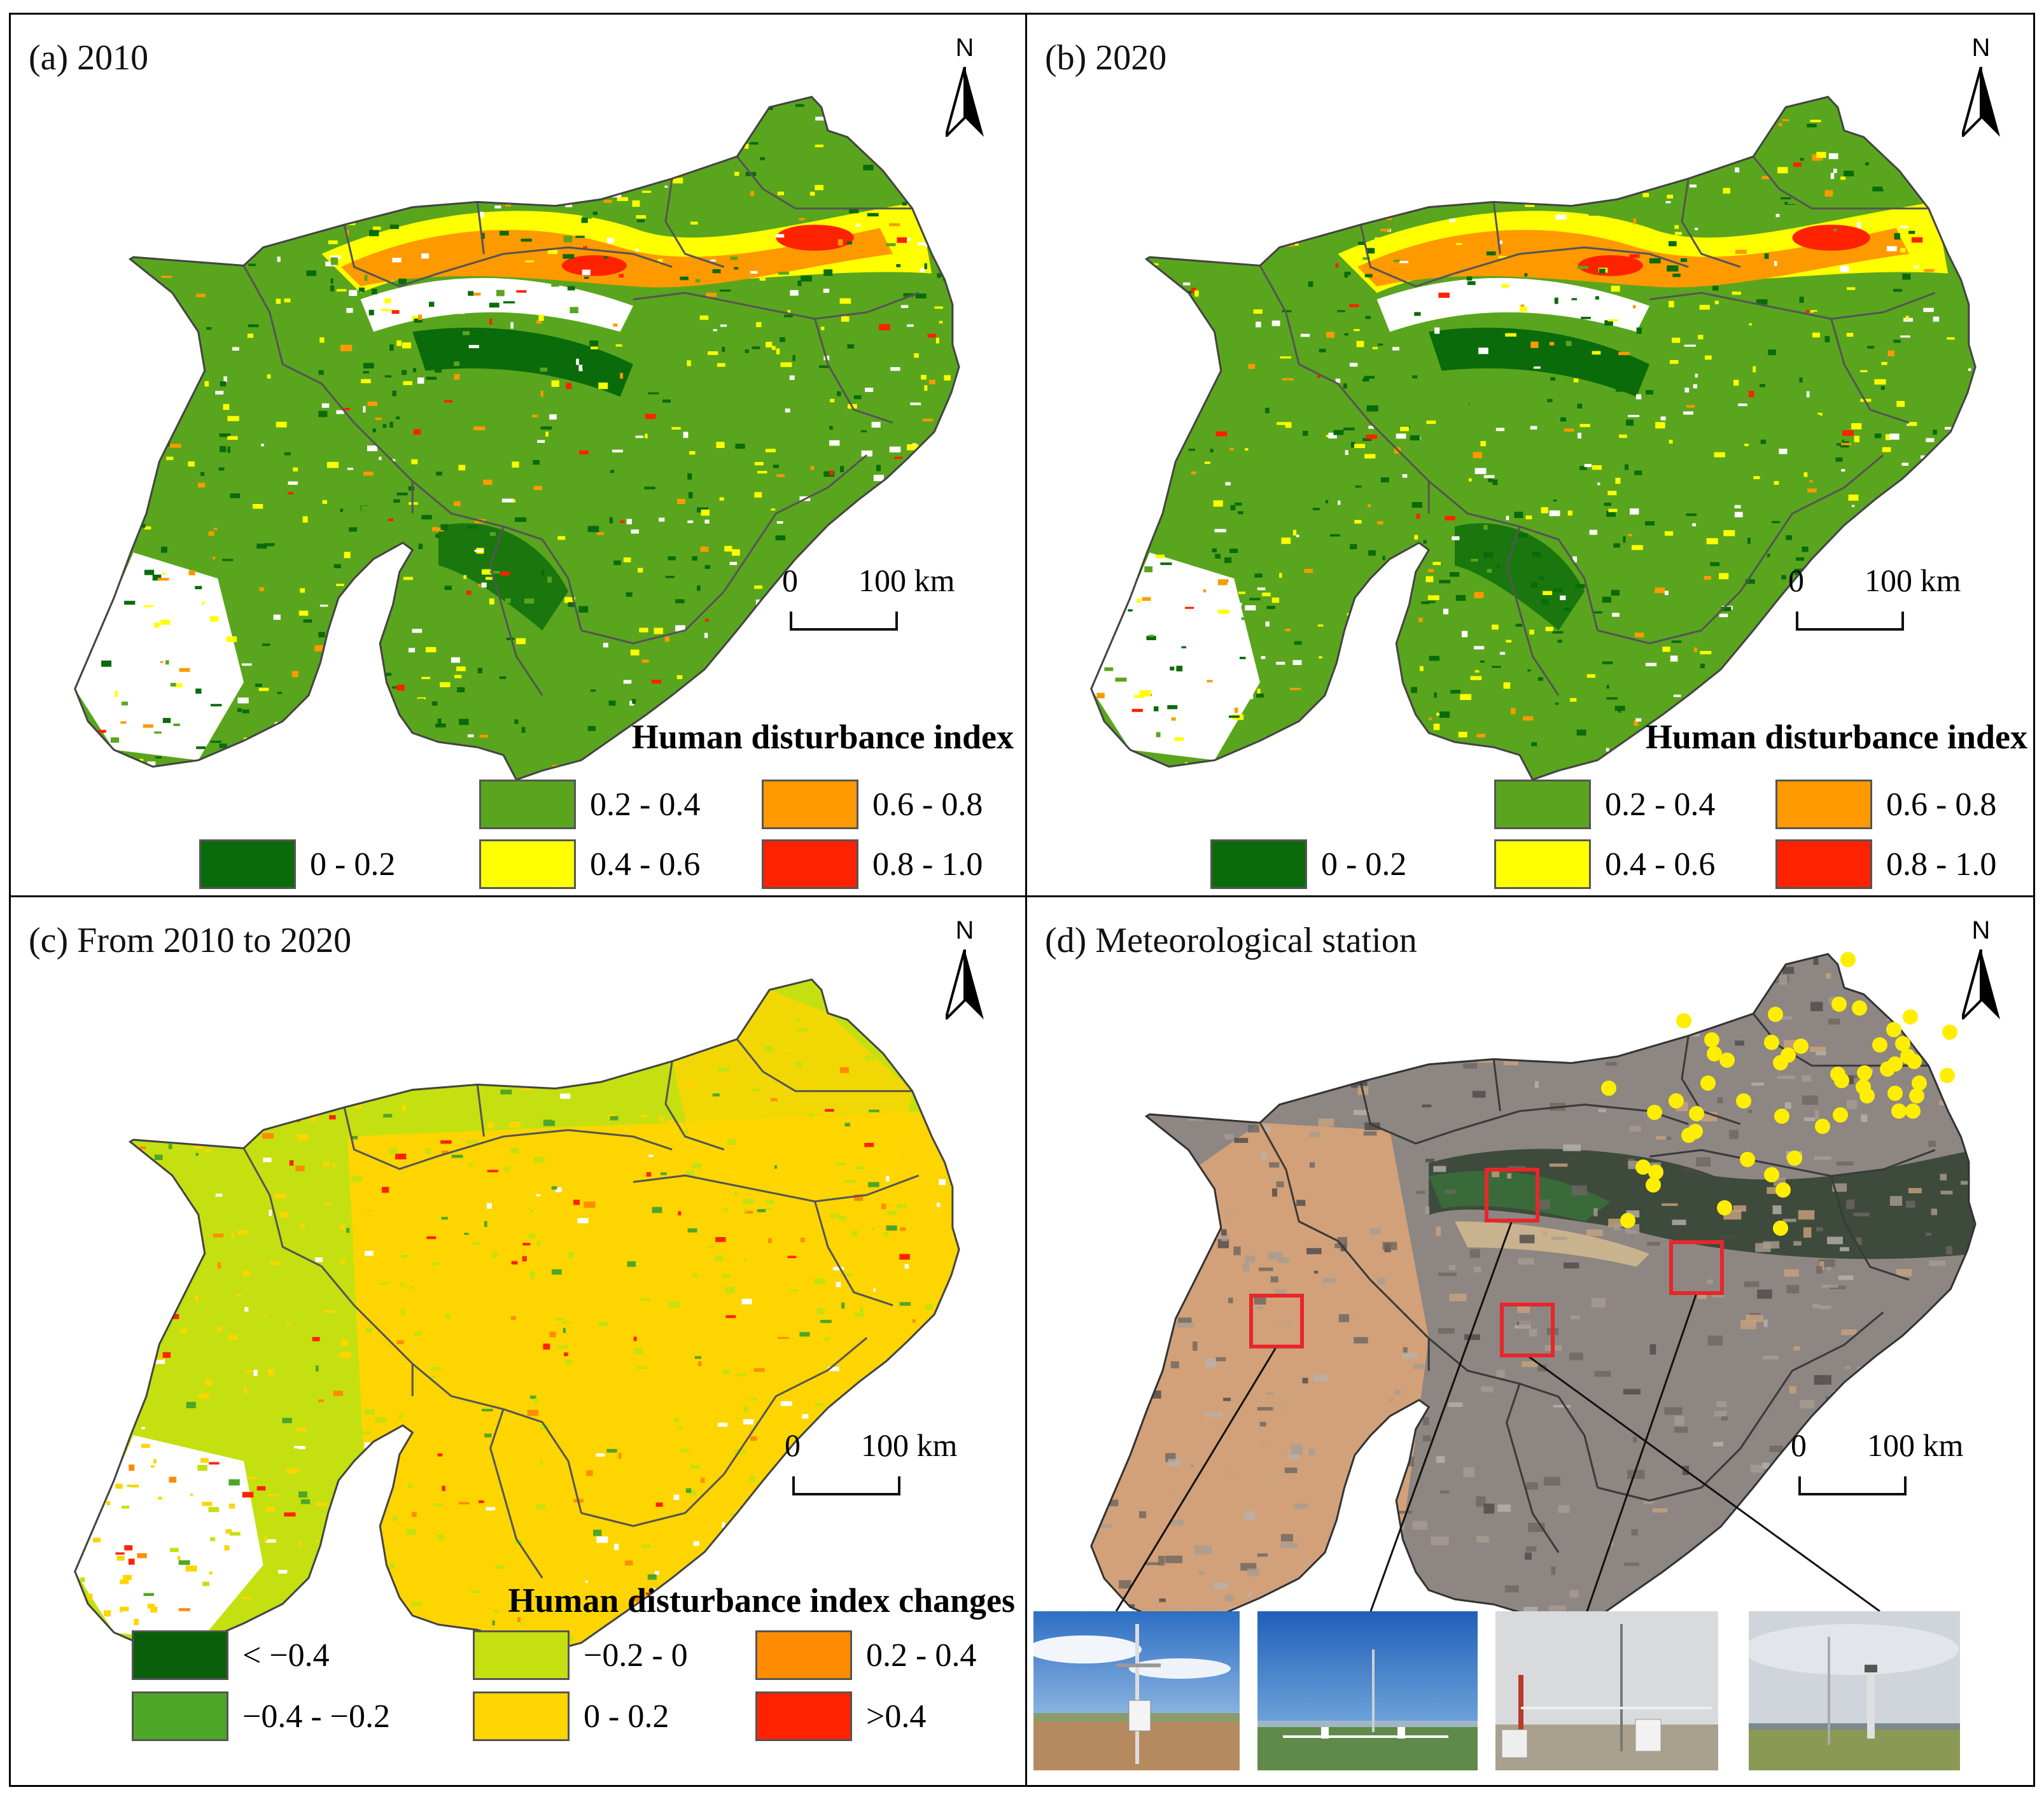 The image size is (2044, 1799). Describe the element at coordinates (636, 1655) in the screenshot. I see `legend-label: −0.2 - 0` at that location.